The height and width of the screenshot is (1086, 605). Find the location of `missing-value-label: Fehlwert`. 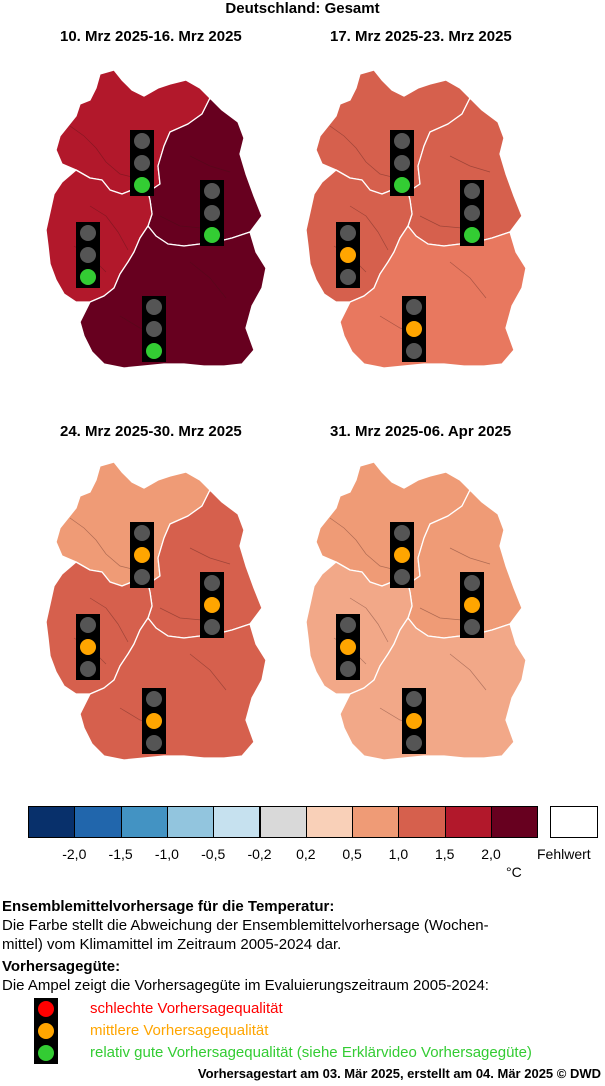

missing-value-label: Fehlwert is located at coordinates (564, 854).